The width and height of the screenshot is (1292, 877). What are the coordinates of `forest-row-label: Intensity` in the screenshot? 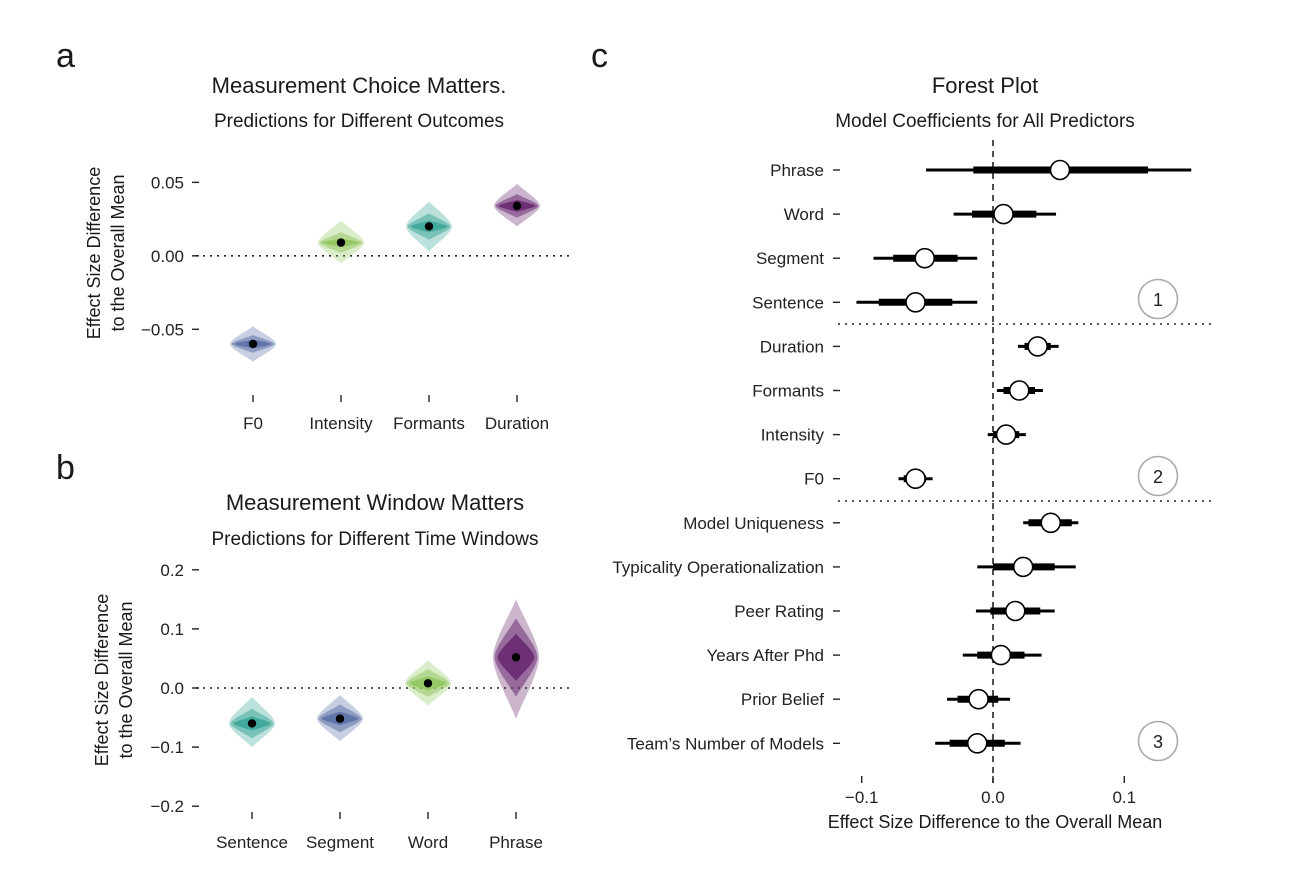 It's located at (793, 435).